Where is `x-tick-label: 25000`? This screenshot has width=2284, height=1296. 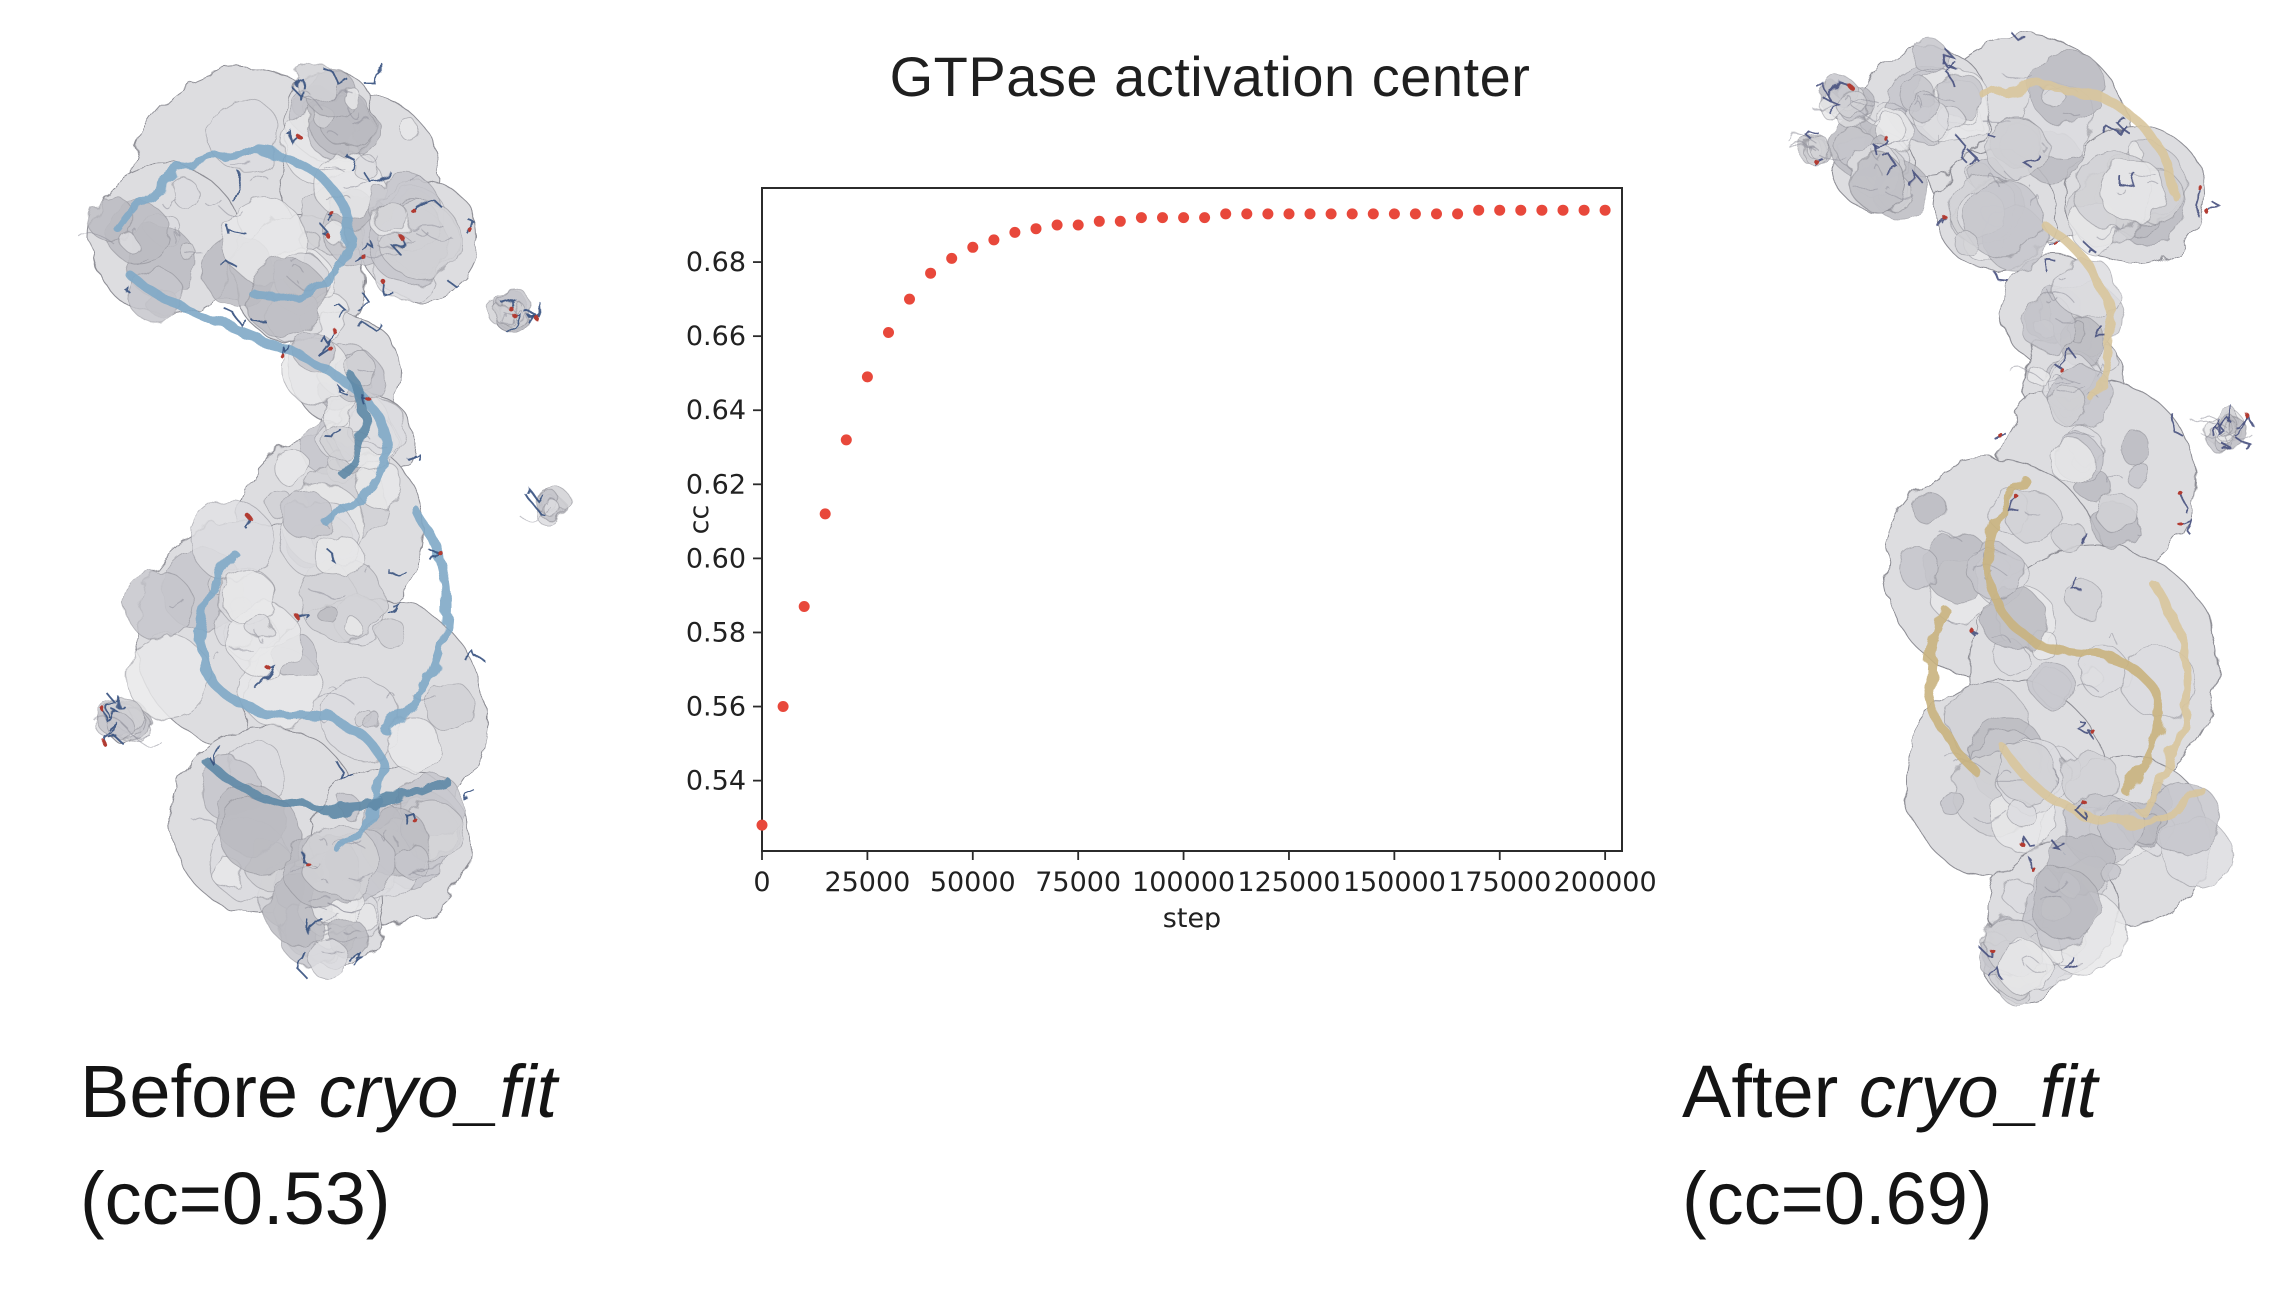 x-tick-label: 25000 is located at coordinates (867, 882).